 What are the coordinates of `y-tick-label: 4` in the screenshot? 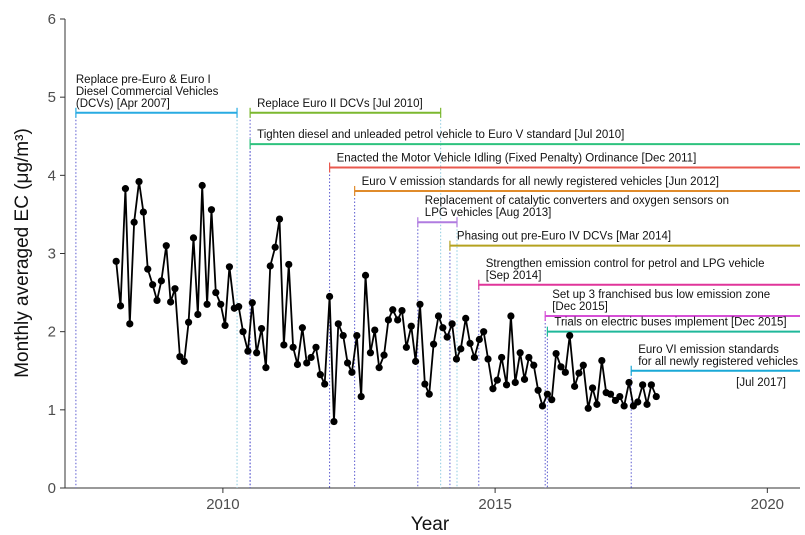 It's located at (52, 175).